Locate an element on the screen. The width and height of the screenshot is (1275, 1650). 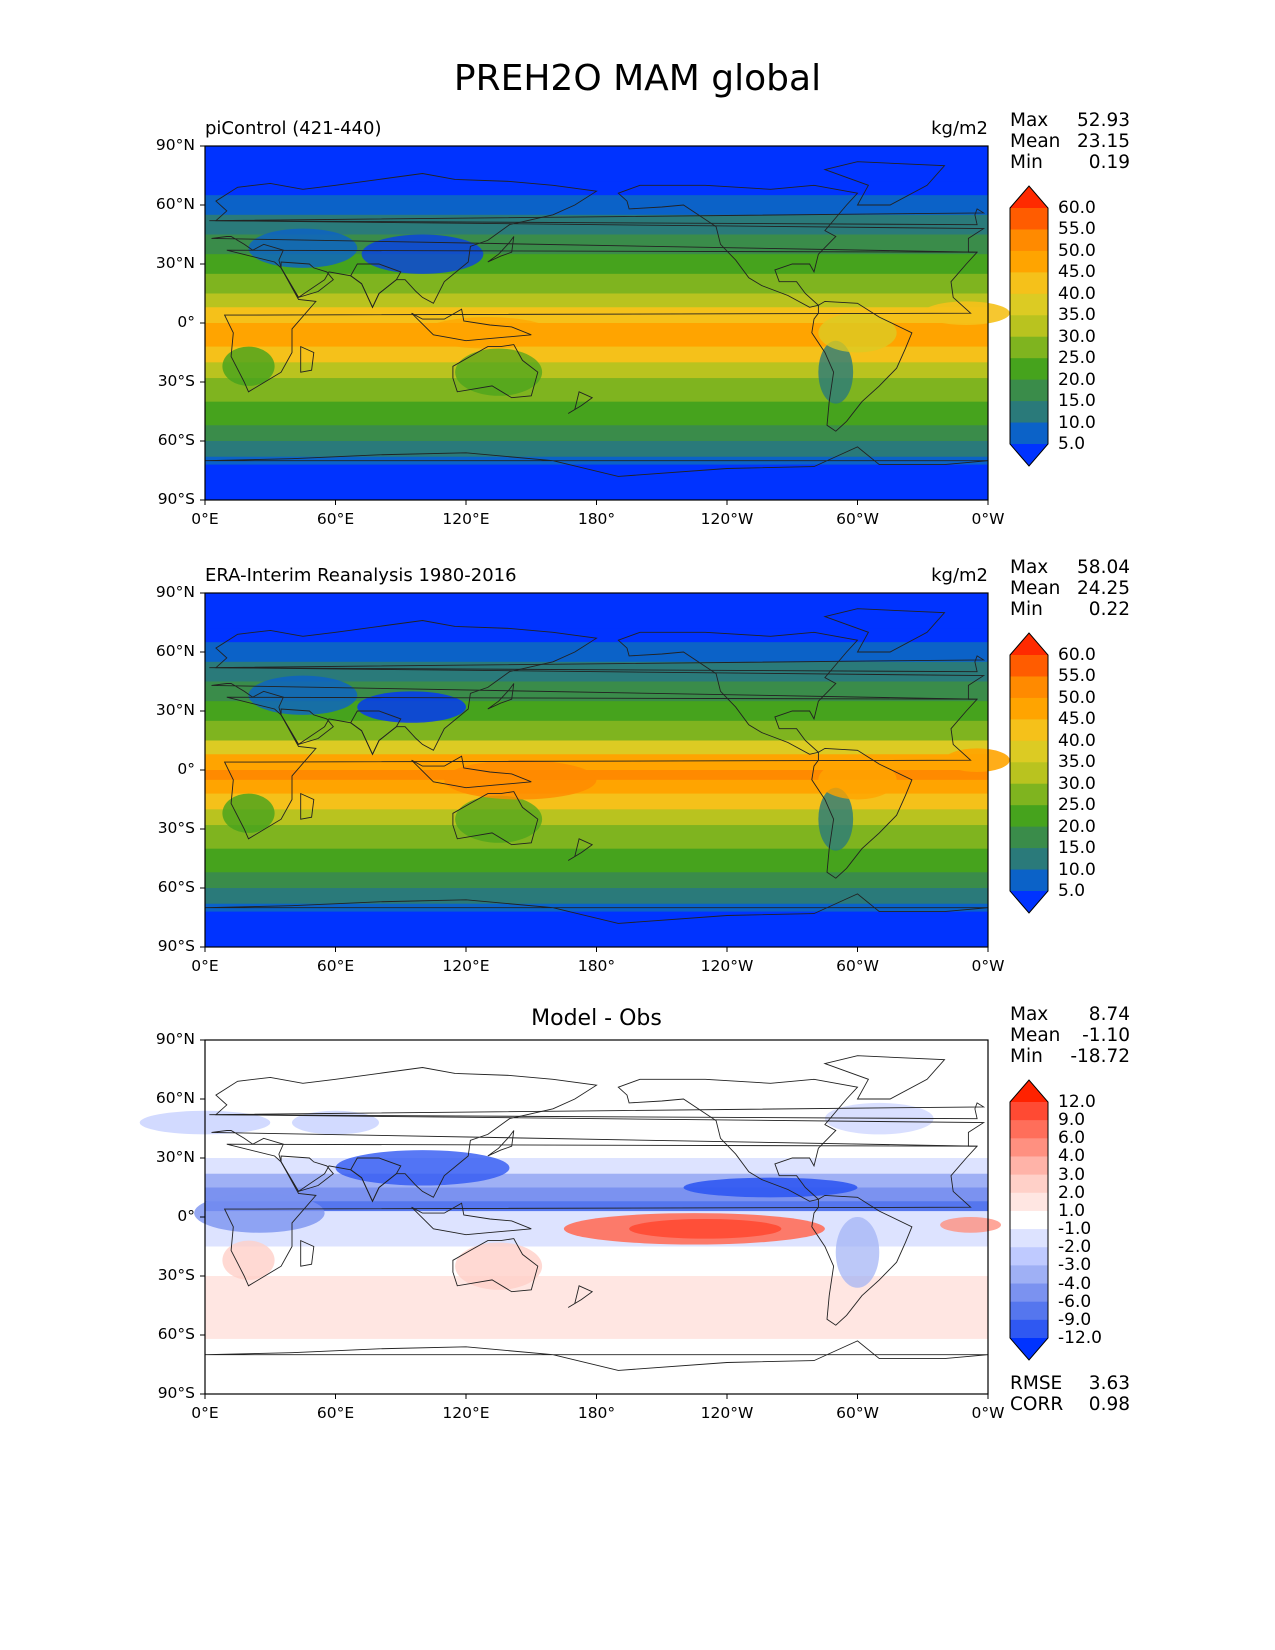
coastline-madagascar is located at coordinates (307, 359).